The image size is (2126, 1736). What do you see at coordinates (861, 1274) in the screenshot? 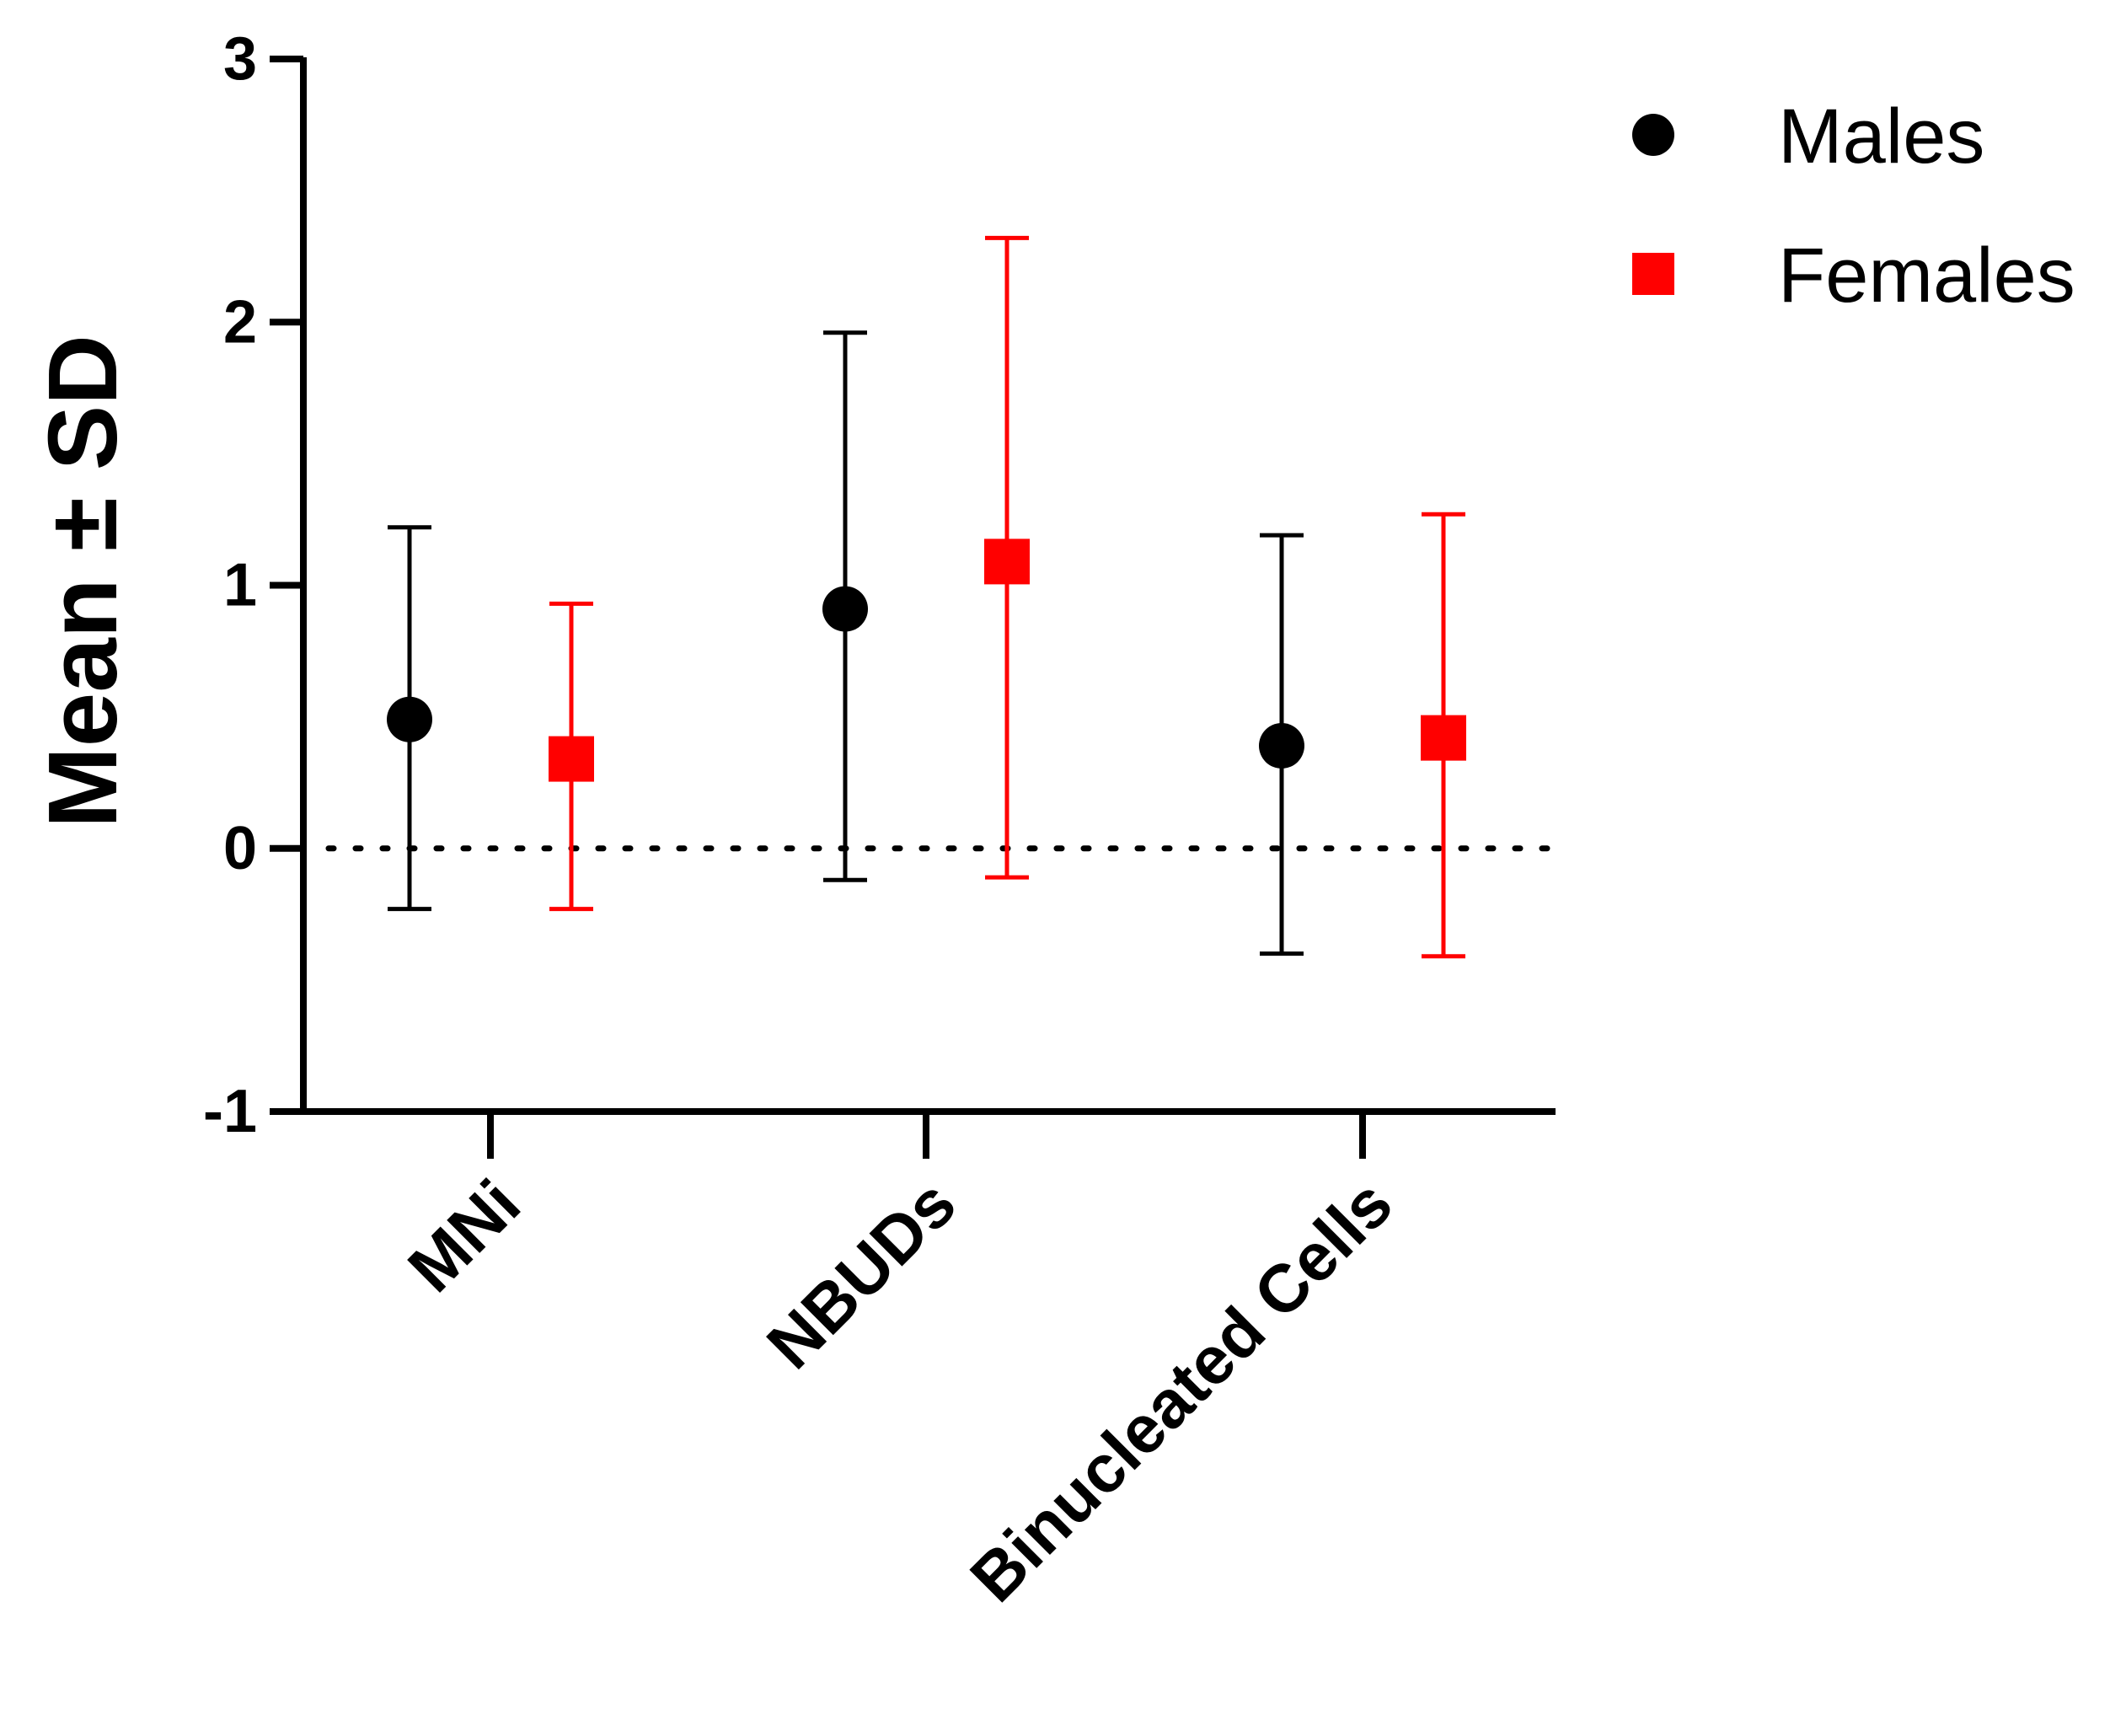
I see `x-tick-label: NBUDs` at bounding box center [861, 1274].